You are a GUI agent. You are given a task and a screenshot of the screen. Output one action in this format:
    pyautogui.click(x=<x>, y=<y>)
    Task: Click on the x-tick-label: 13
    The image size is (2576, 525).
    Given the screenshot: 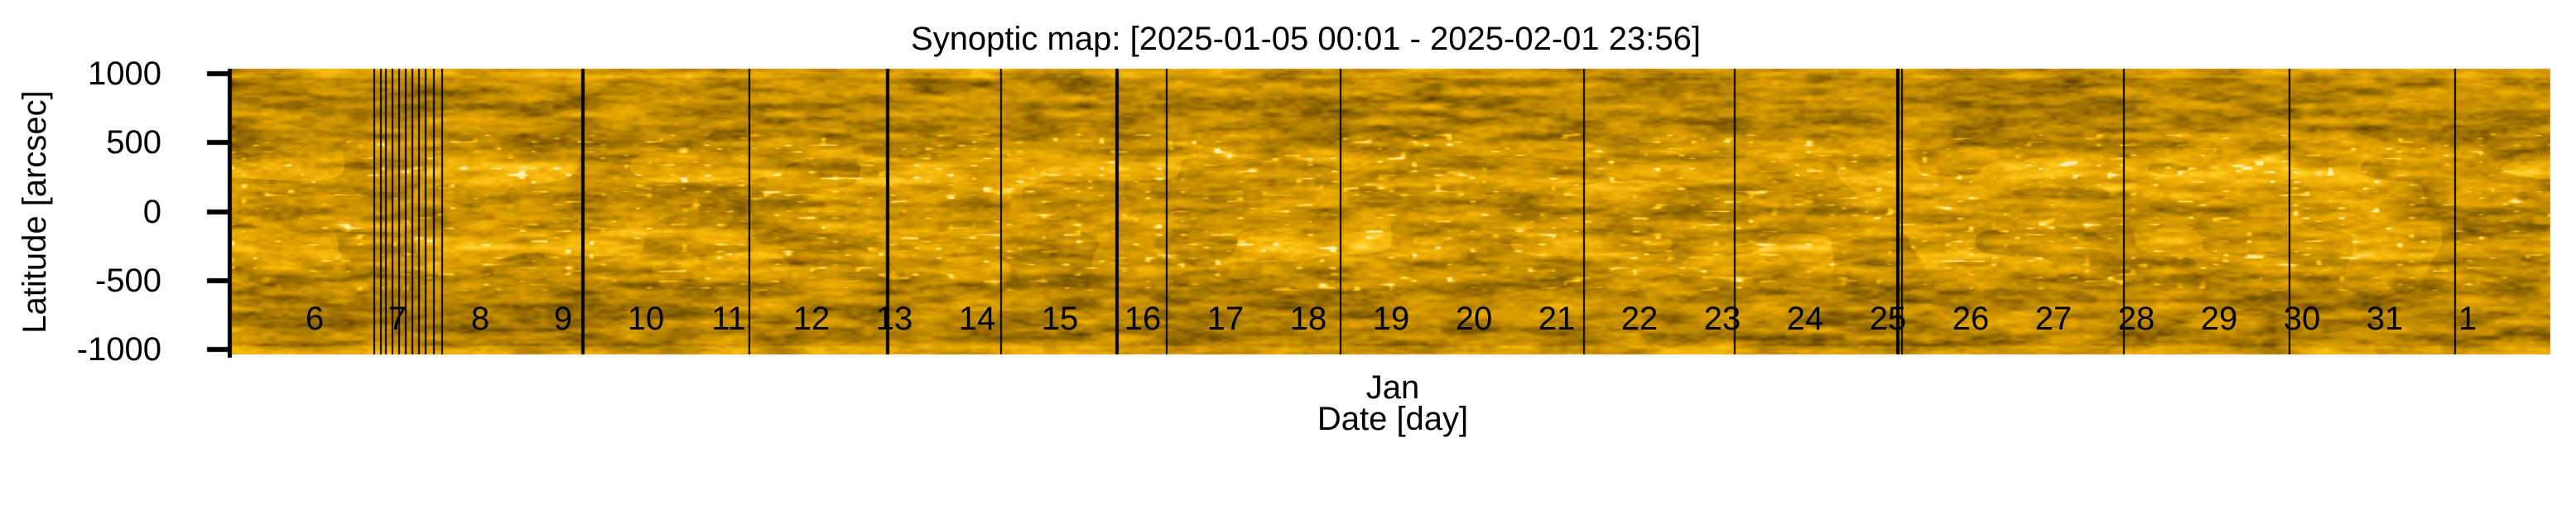 What is the action you would take?
    pyautogui.click(x=894, y=319)
    